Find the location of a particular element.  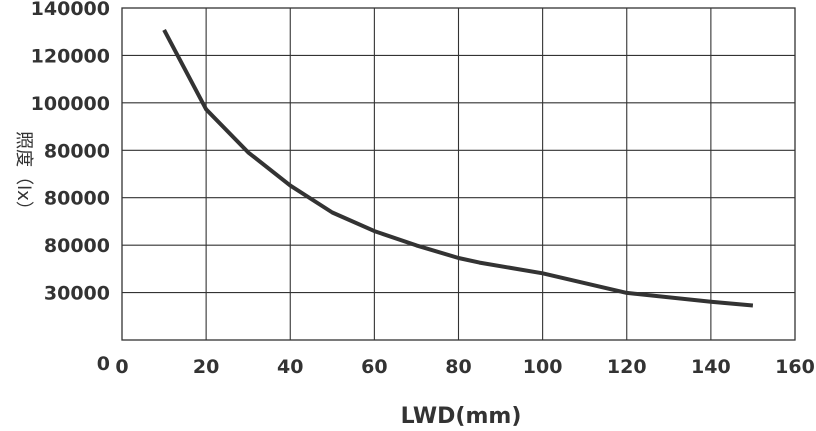

x-tick-label: 100 is located at coordinates (543, 367).